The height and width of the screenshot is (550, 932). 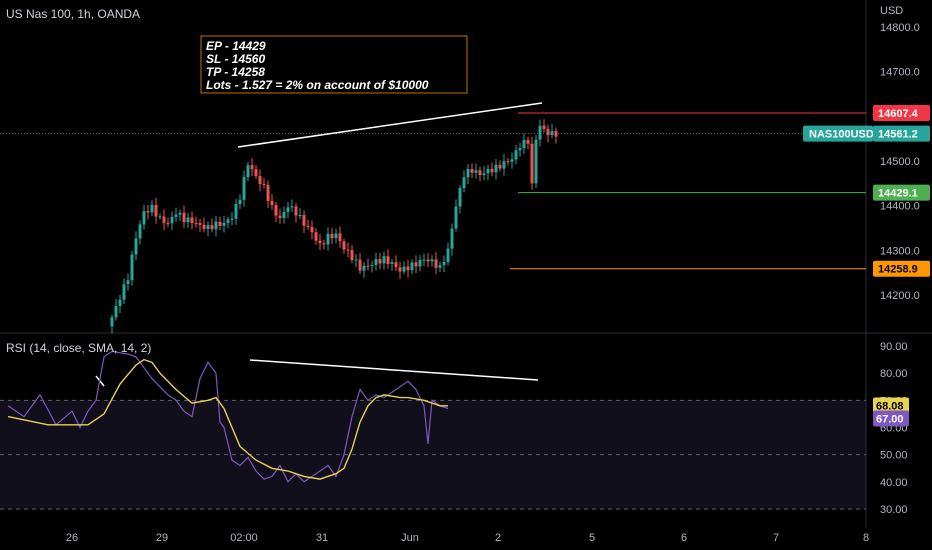 What do you see at coordinates (322, 538) in the screenshot?
I see `time-tick-label: 31` at bounding box center [322, 538].